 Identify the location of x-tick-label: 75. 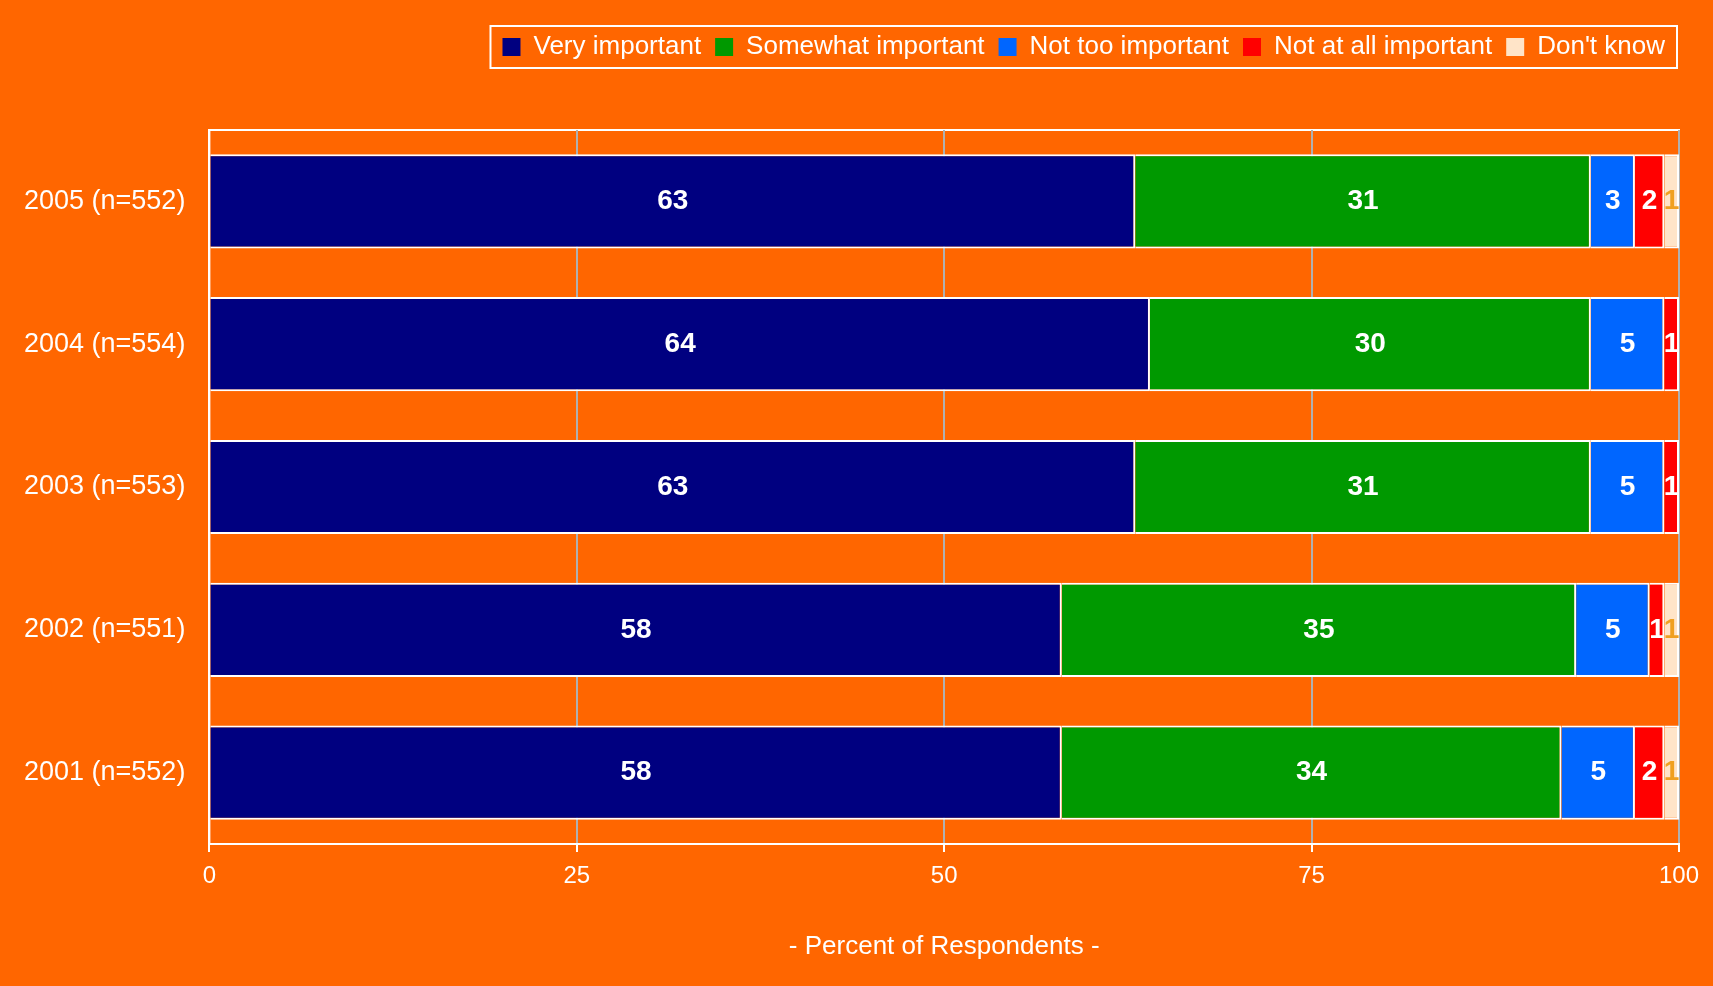
(1311, 875).